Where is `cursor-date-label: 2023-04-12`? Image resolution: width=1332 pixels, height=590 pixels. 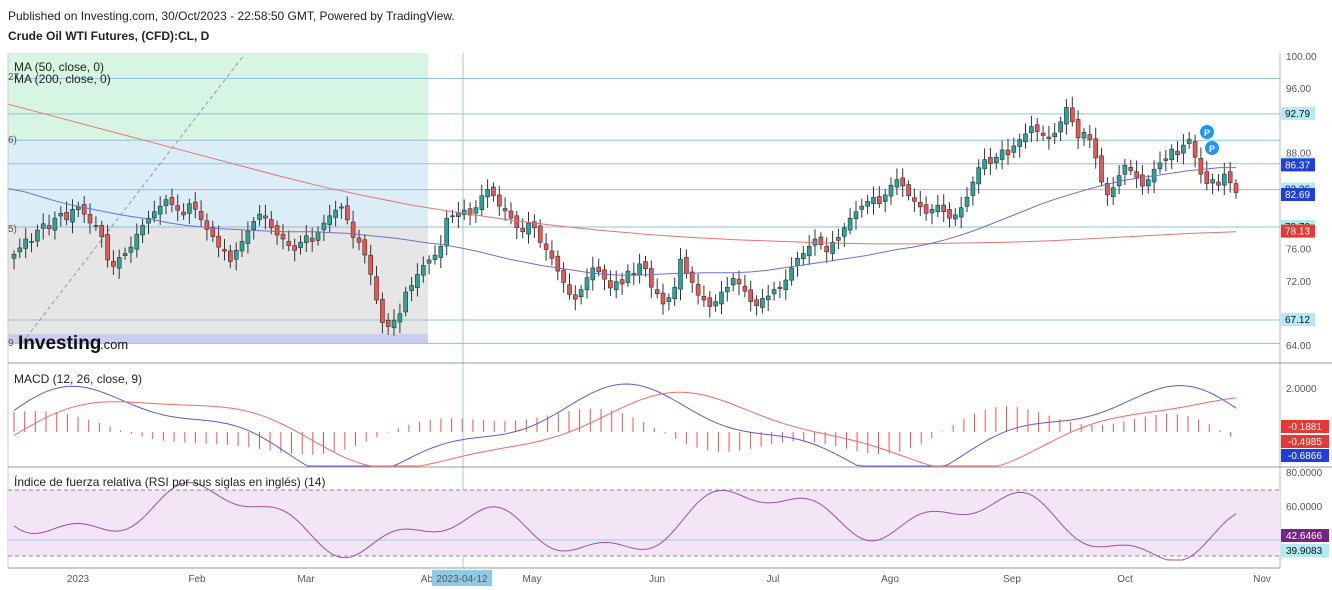
cursor-date-label: 2023-04-12 is located at coordinates (462, 578).